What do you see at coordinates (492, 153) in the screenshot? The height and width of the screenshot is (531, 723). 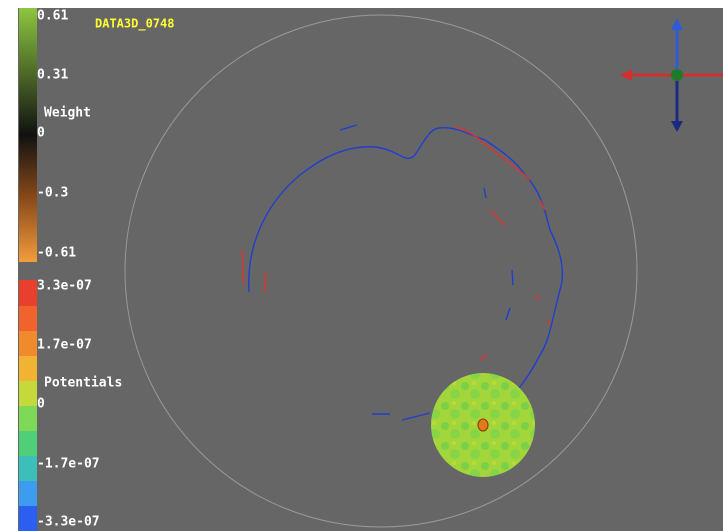 I see `fiber-red` at bounding box center [492, 153].